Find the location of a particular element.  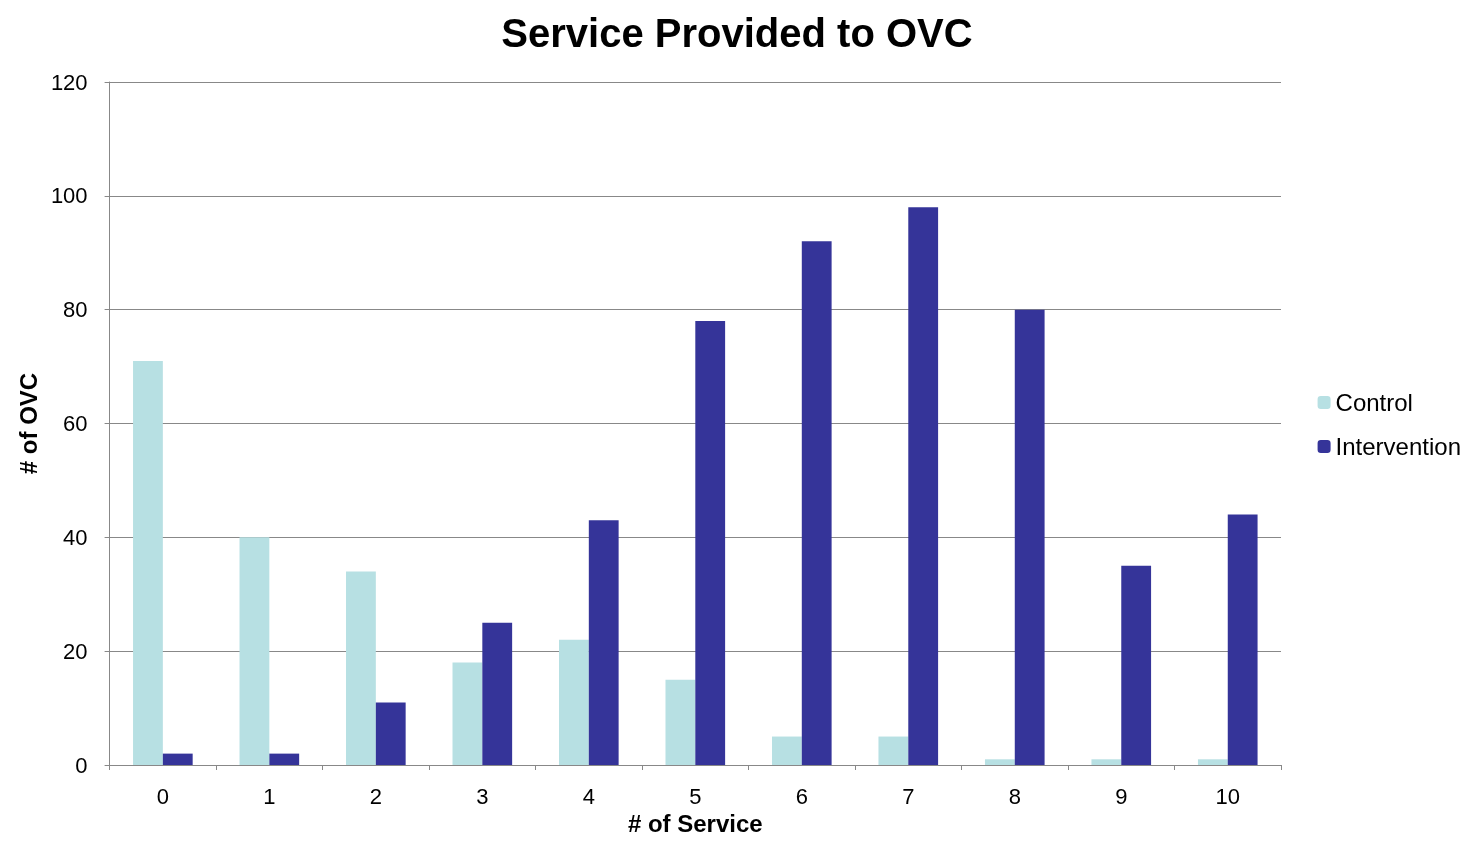

x-axis-title: # of Service is located at coordinates (695, 824).